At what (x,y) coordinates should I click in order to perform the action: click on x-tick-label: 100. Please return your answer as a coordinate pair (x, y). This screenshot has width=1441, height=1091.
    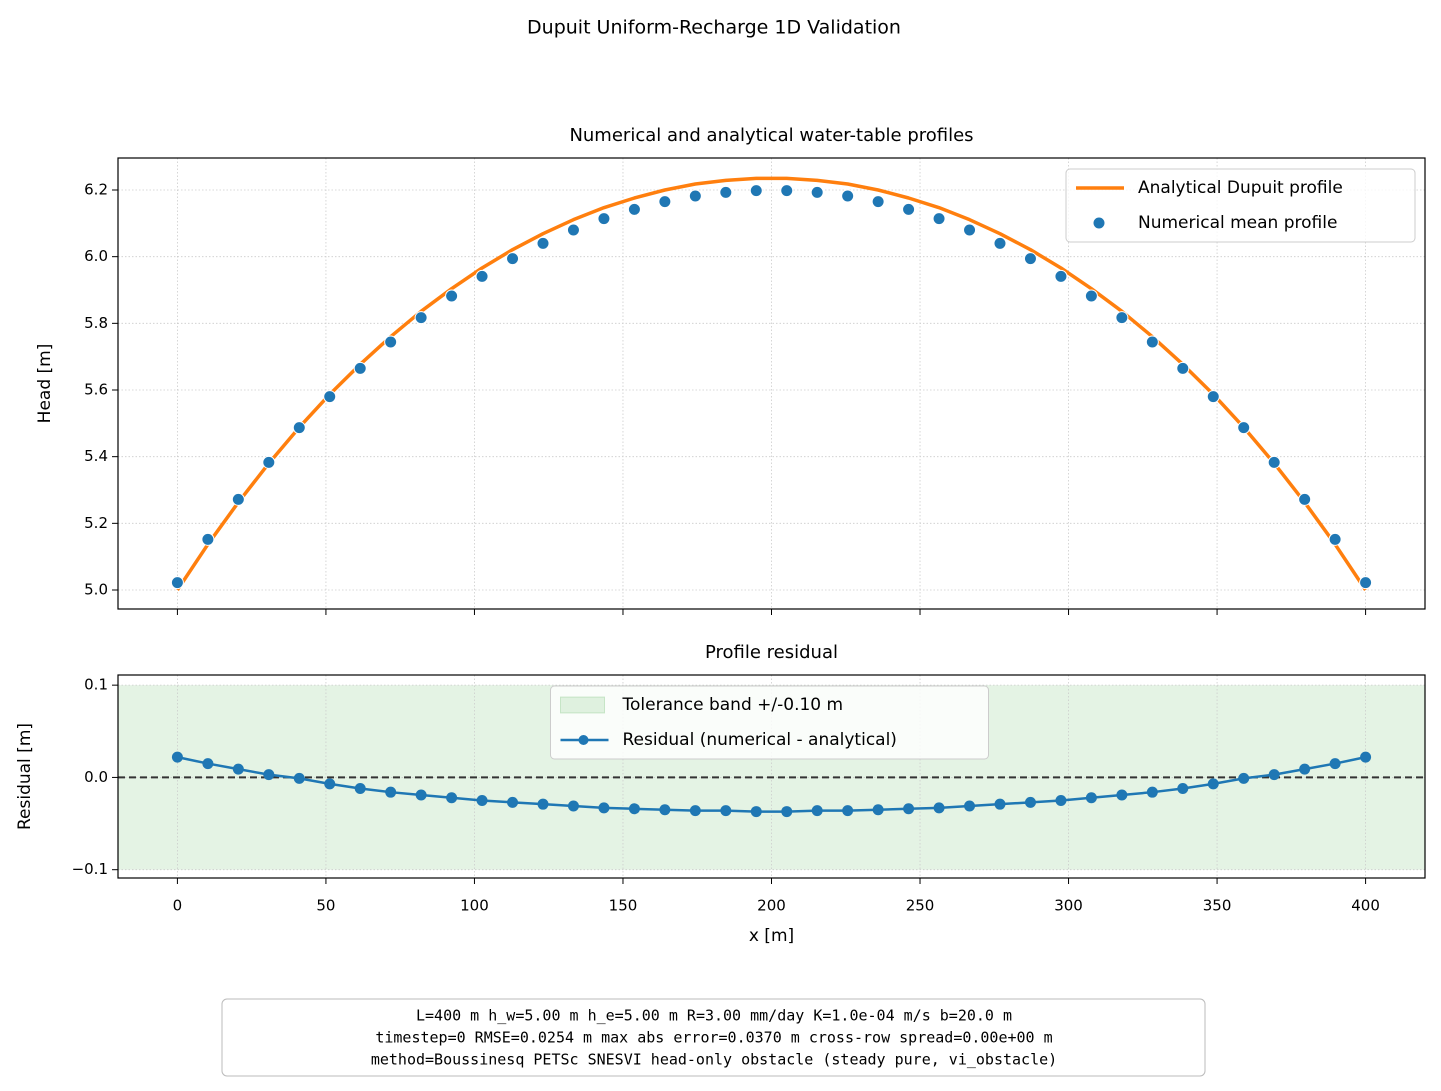
    Looking at the image, I should click on (474, 906).